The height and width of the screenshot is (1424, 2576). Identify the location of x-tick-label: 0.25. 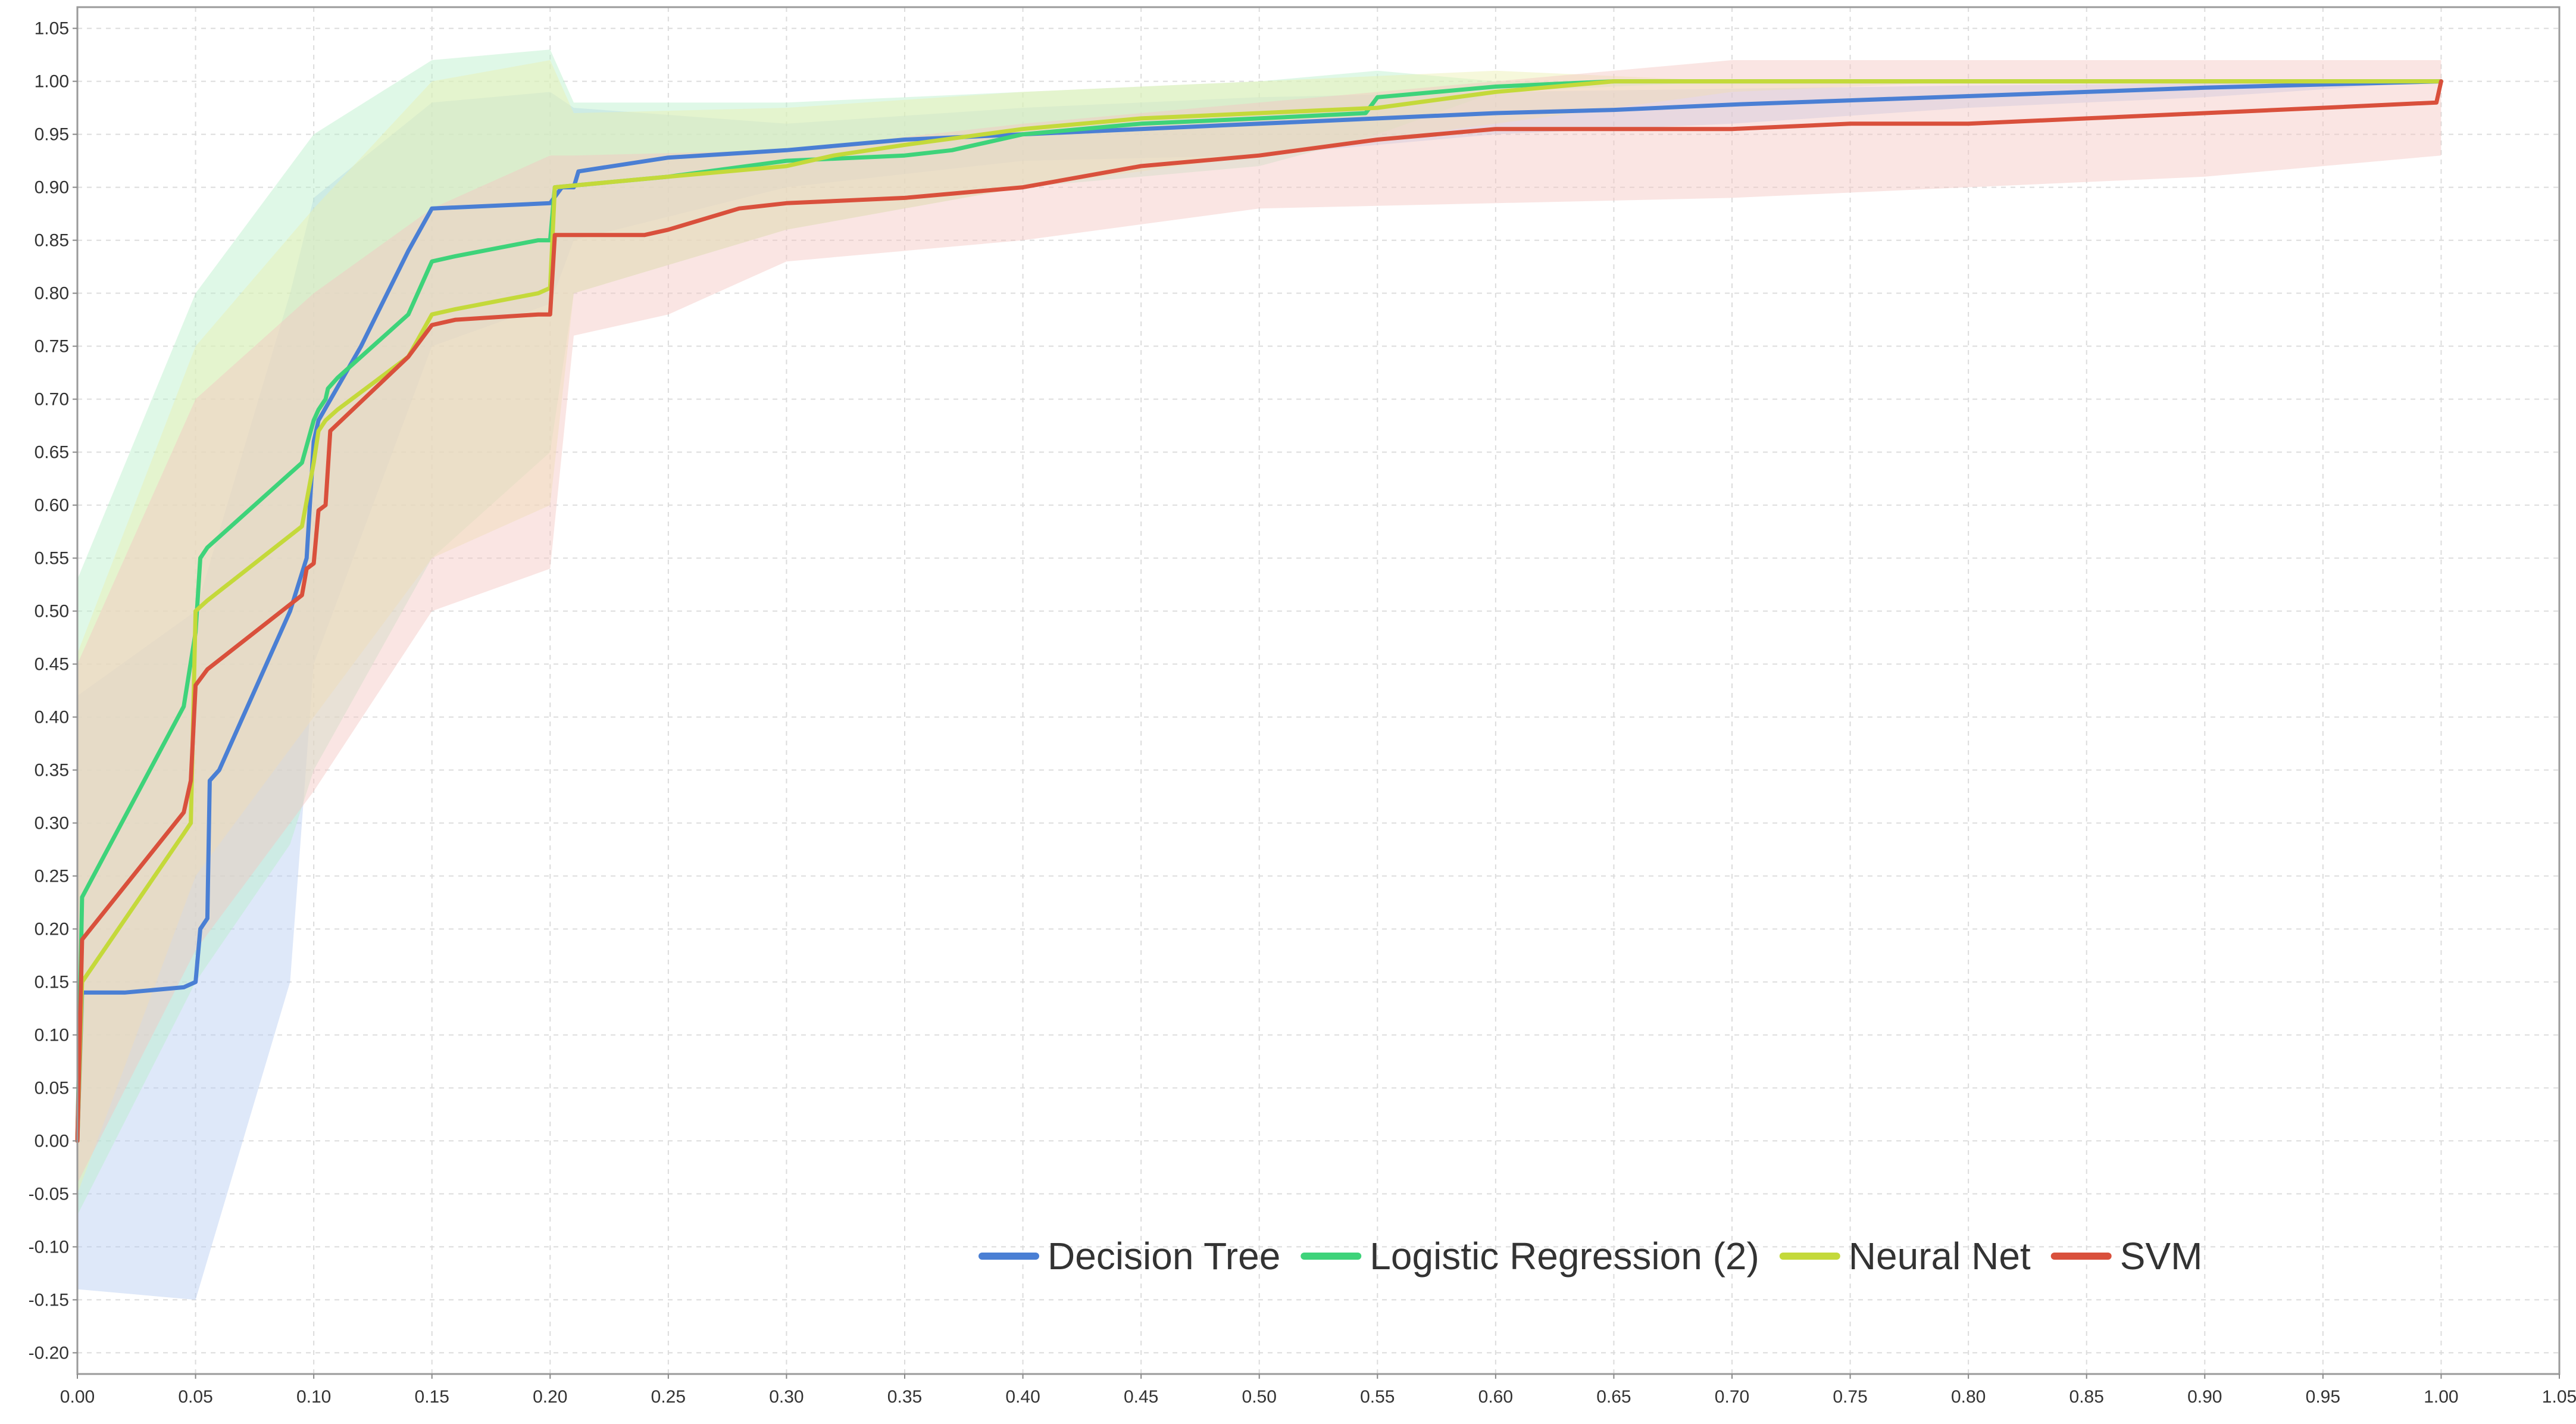
(668, 1397).